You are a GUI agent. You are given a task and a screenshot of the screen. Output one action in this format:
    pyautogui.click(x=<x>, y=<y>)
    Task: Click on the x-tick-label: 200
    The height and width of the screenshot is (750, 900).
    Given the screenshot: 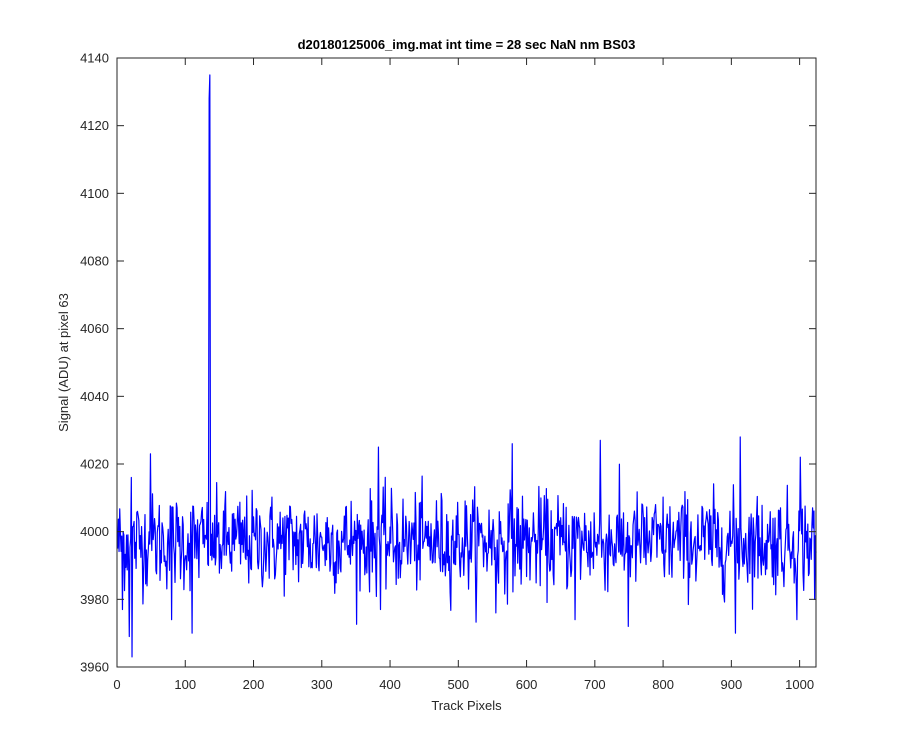 What is the action you would take?
    pyautogui.click(x=254, y=684)
    